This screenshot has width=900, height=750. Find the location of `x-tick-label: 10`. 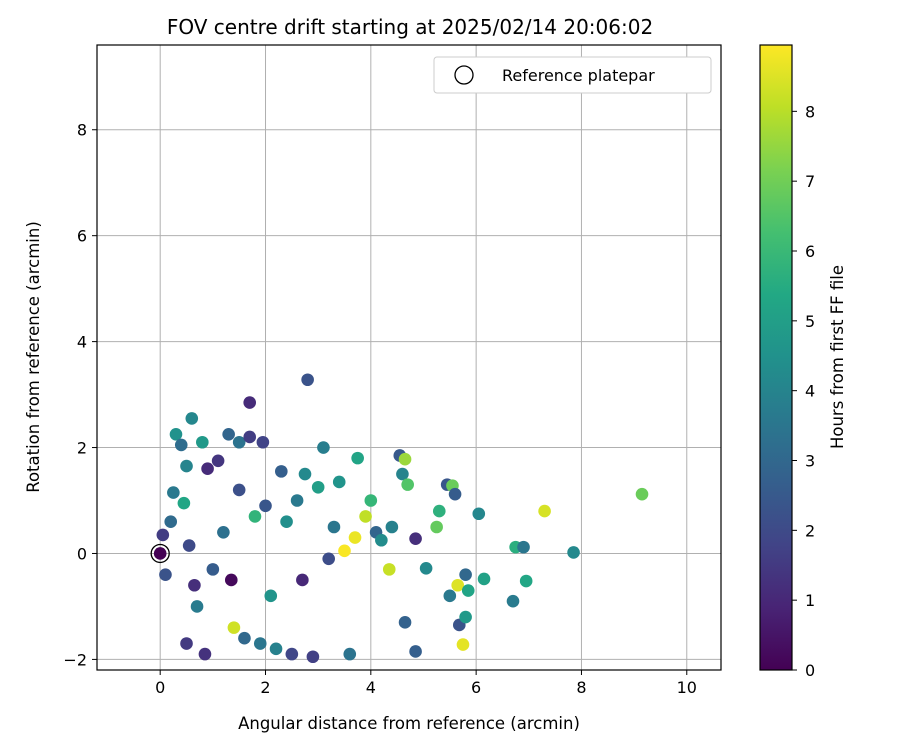

x-tick-label: 10 is located at coordinates (687, 687).